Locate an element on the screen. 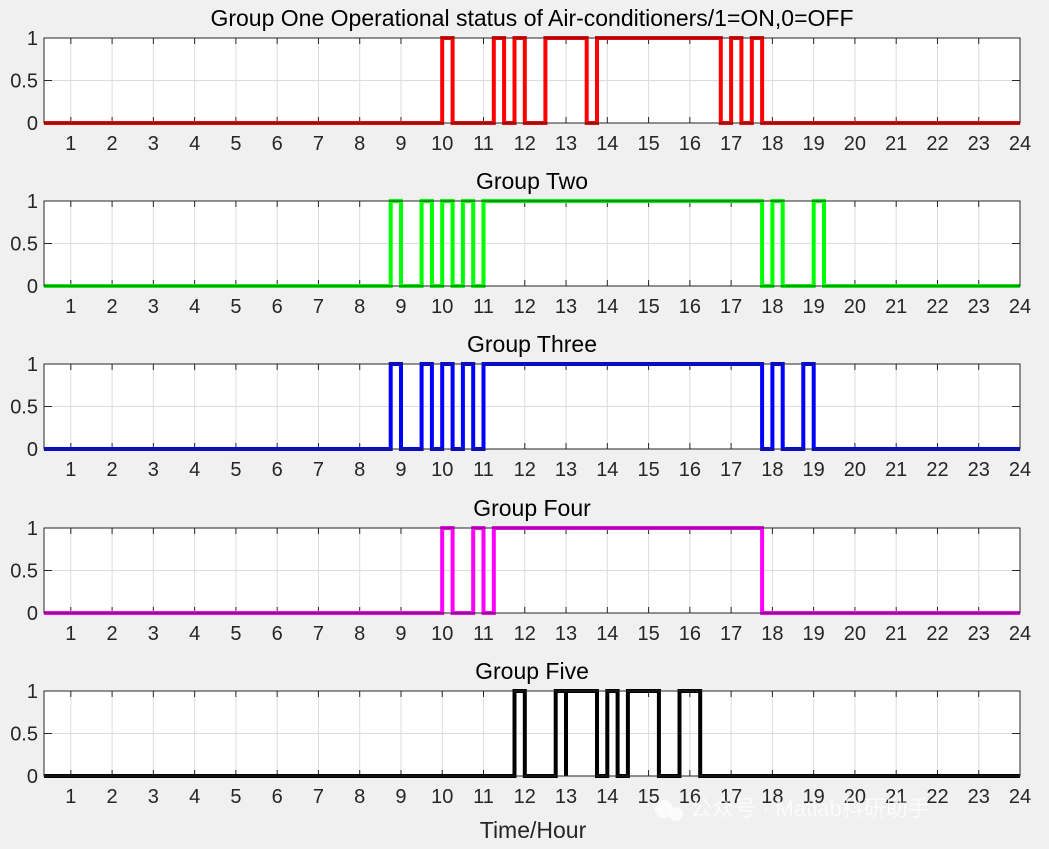 The width and height of the screenshot is (1049, 849). x-tick-label: 2 is located at coordinates (112, 470).